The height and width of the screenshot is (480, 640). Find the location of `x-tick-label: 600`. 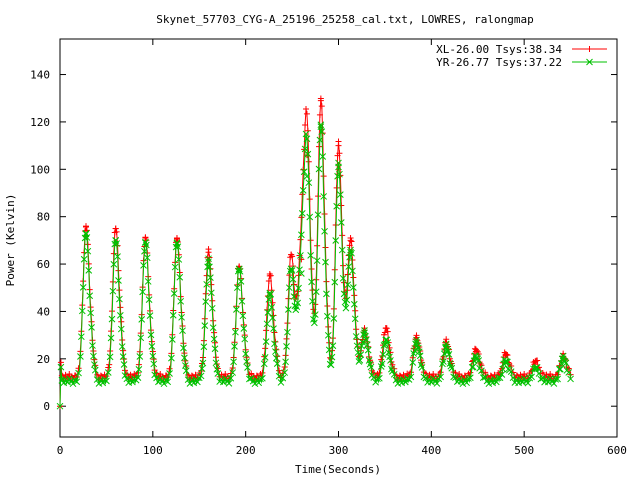

x-tick-label: 600 is located at coordinates (617, 450).